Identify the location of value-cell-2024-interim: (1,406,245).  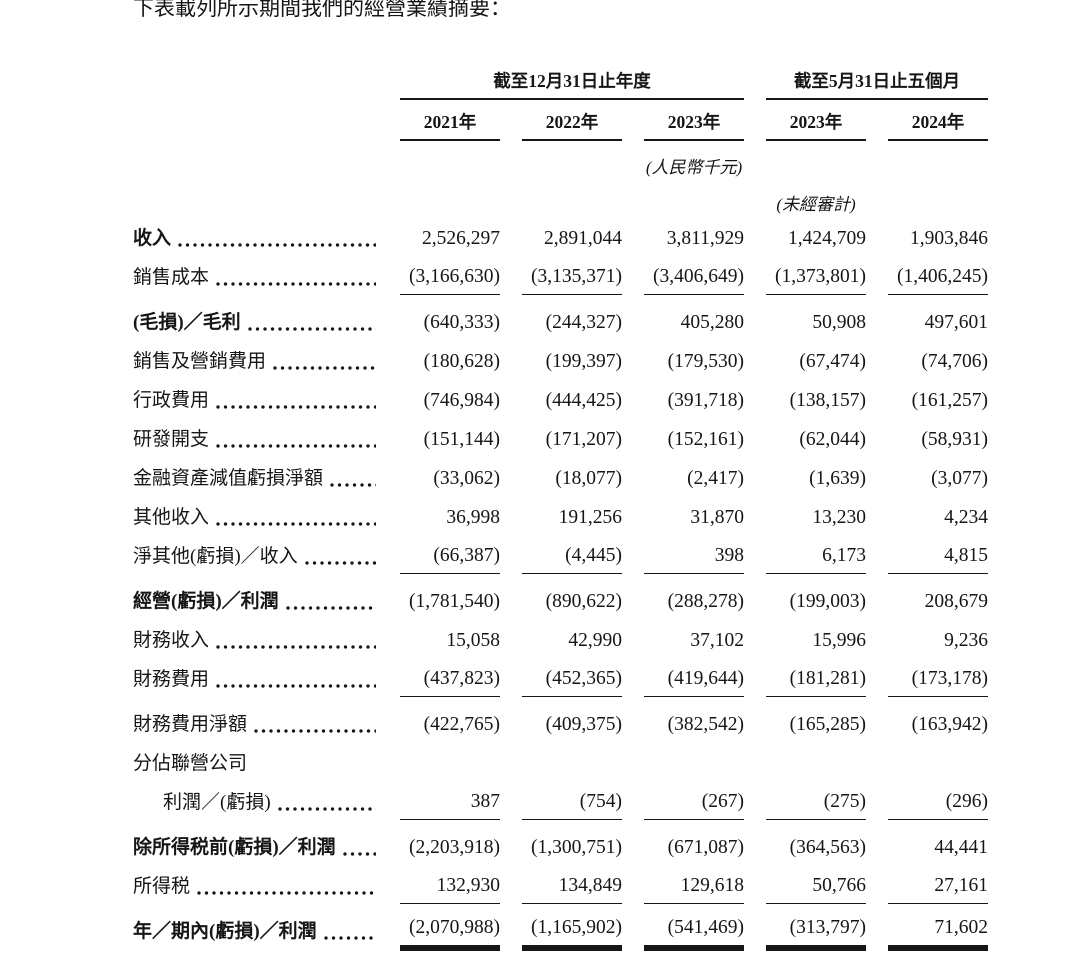
(938, 280).